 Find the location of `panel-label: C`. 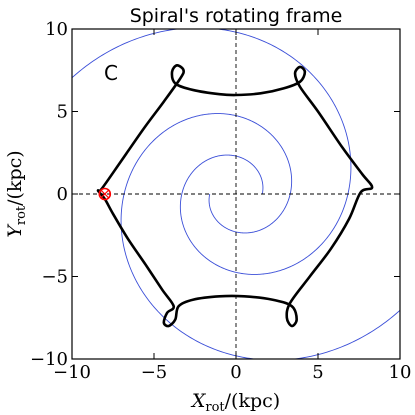

panel-label: C is located at coordinates (111, 73).